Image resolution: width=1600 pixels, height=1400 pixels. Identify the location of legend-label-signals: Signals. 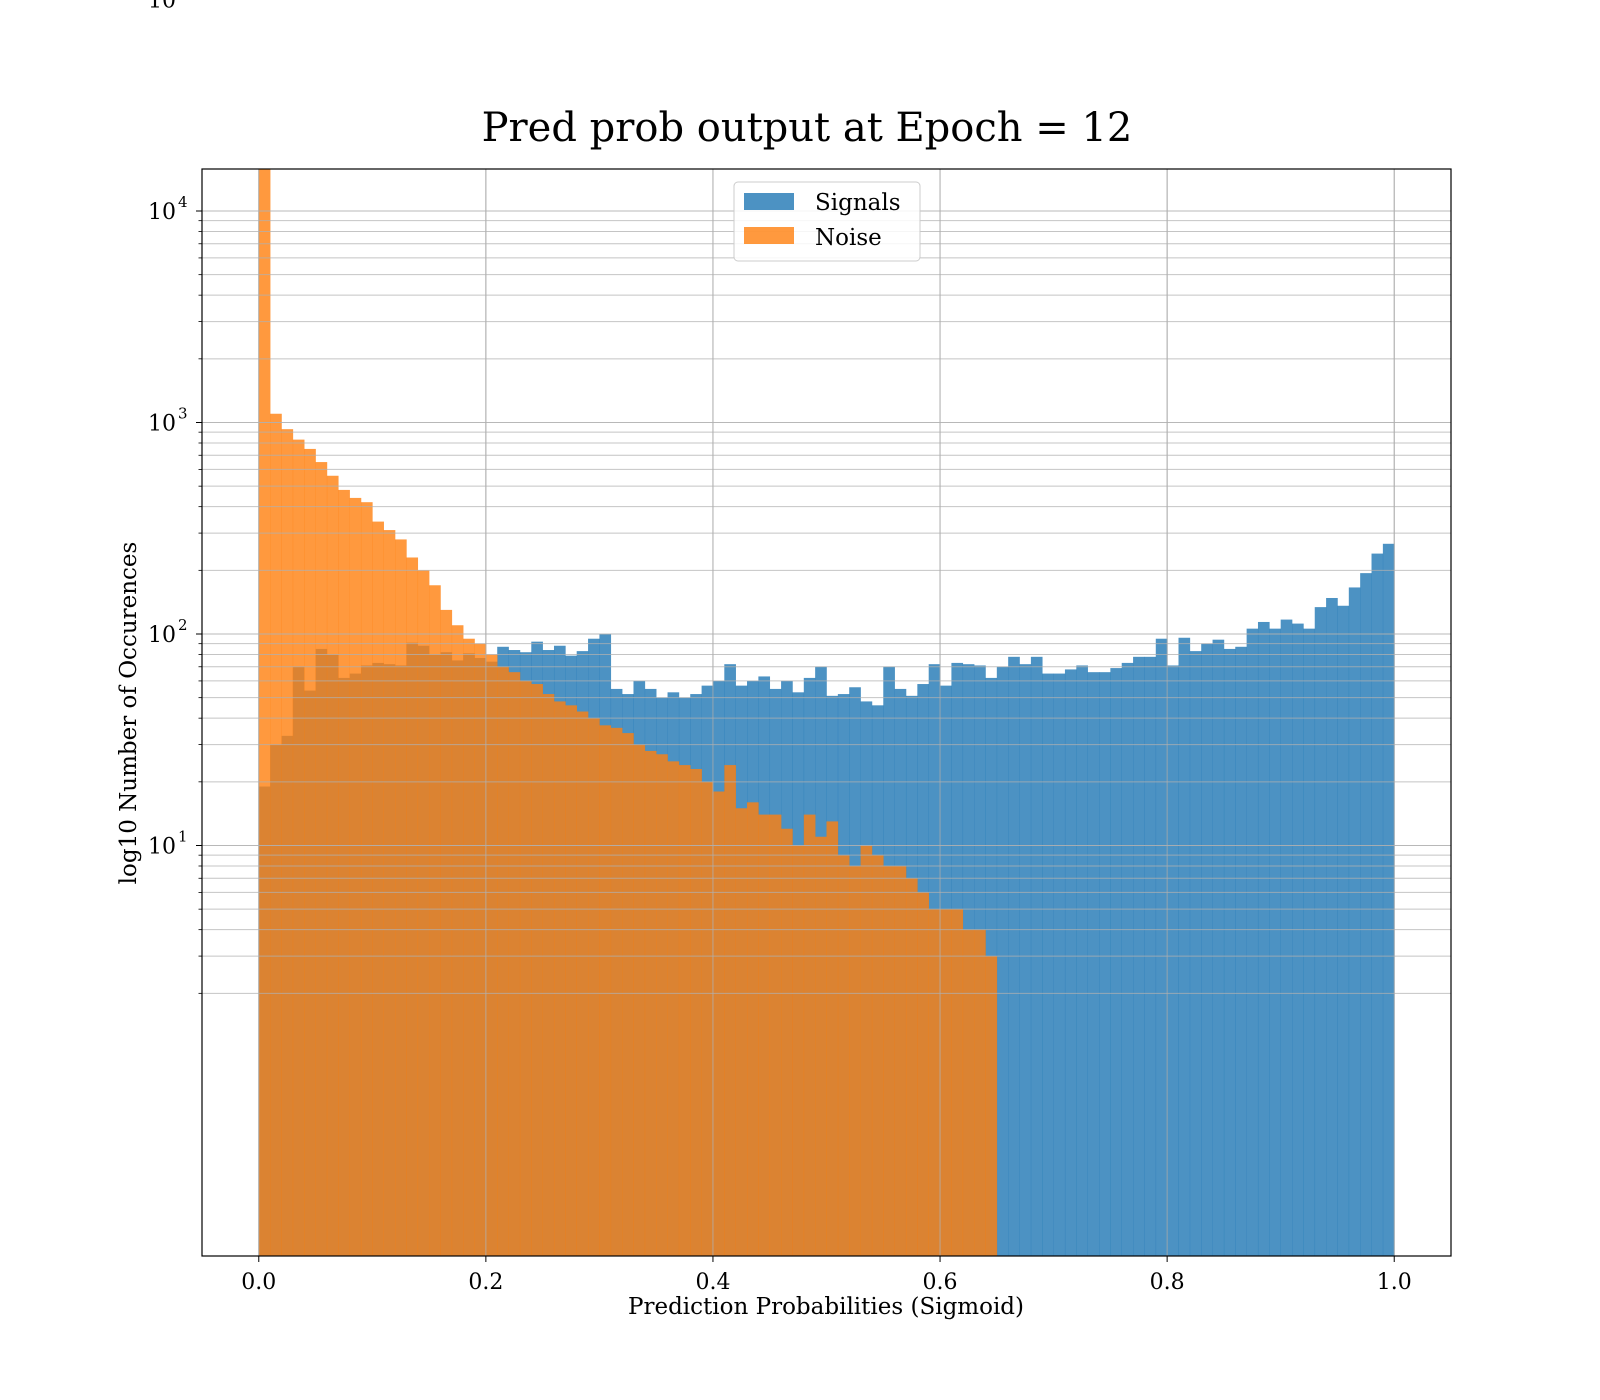
(858, 203).